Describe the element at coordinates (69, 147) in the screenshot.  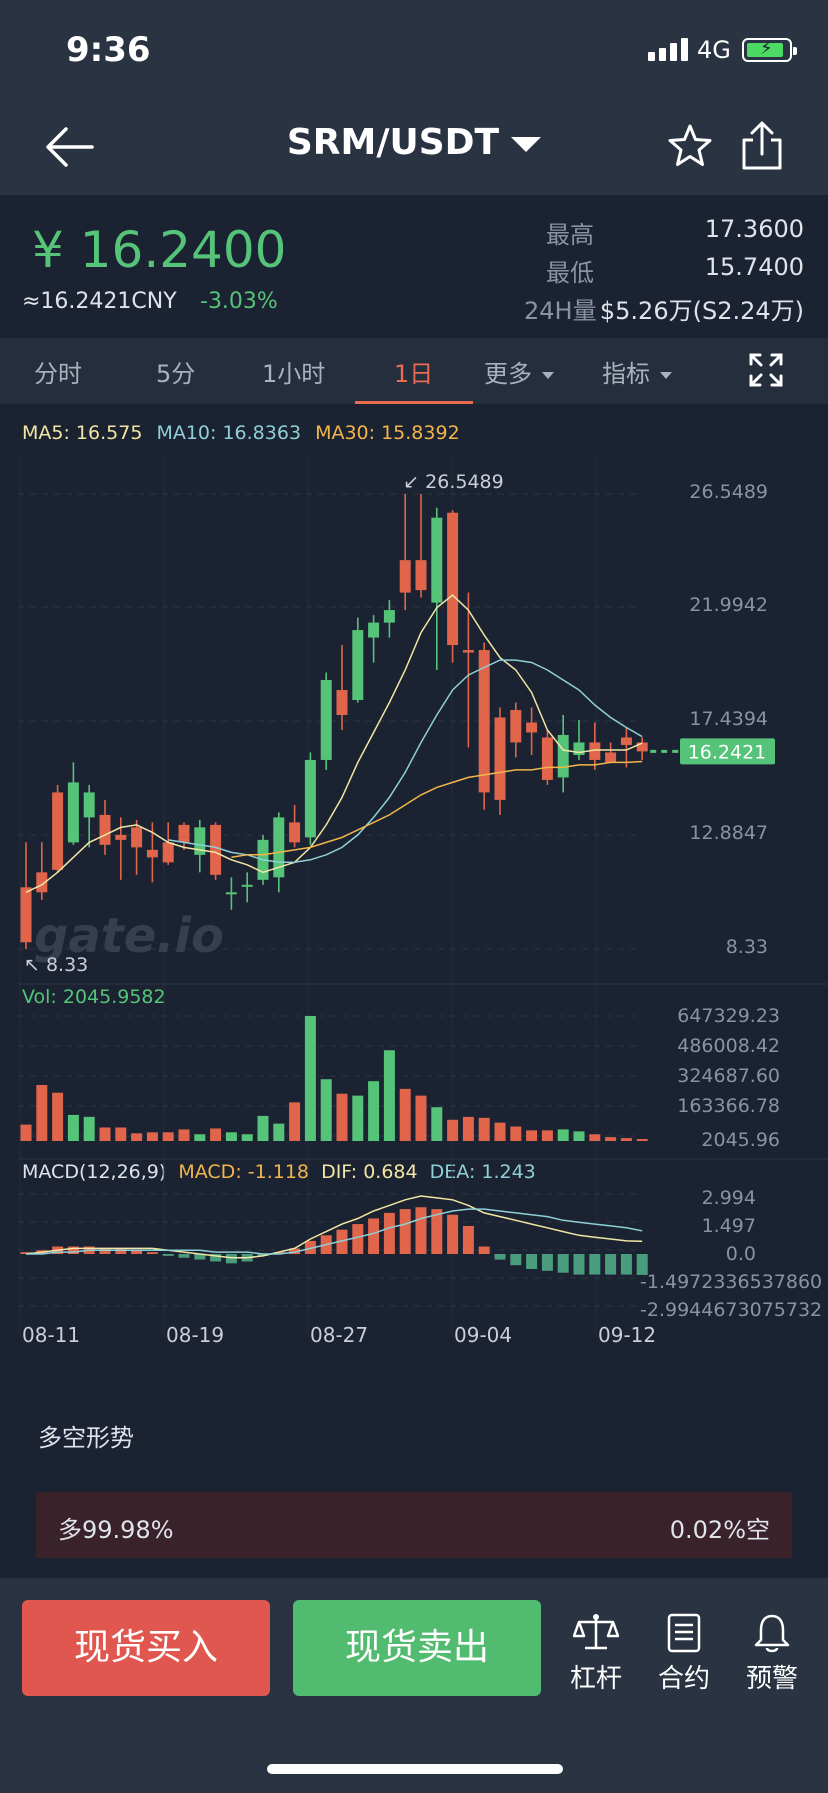
I see `back-arrow-icon` at that location.